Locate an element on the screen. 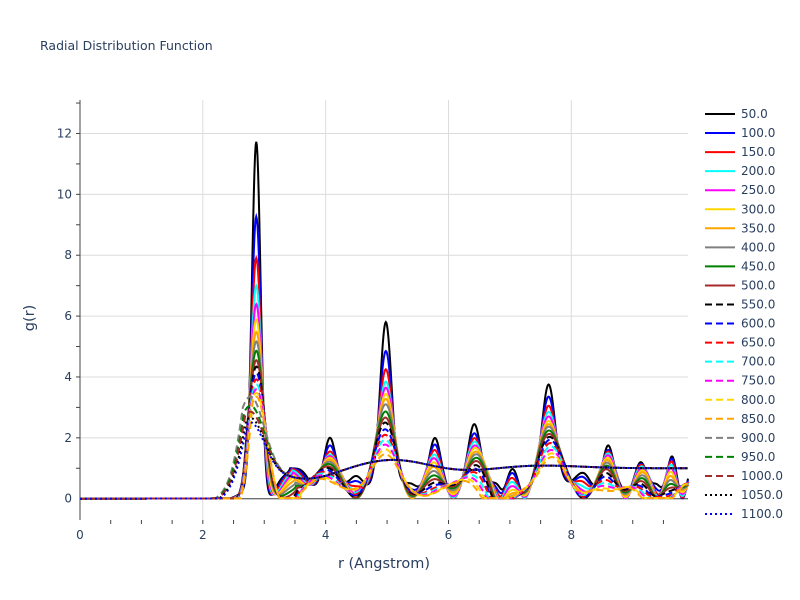 The height and width of the screenshot is (600, 800). legend-item-600-0: 600.0 is located at coordinates (740, 324).